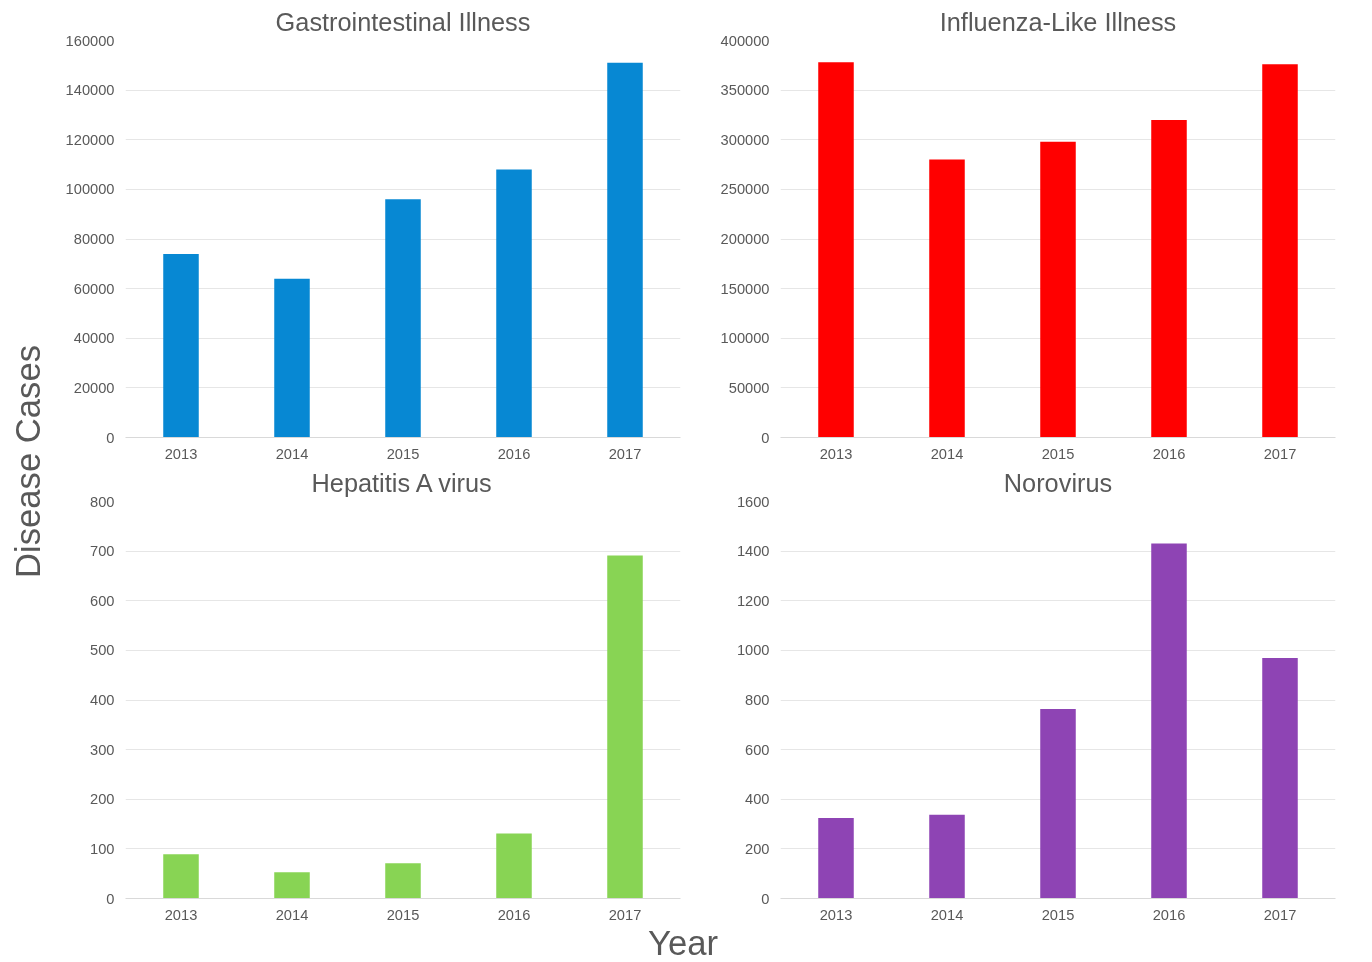 The width and height of the screenshot is (1372, 962). Describe the element at coordinates (28, 461) in the screenshot. I see `y-axis-title: Disease Cases` at that location.